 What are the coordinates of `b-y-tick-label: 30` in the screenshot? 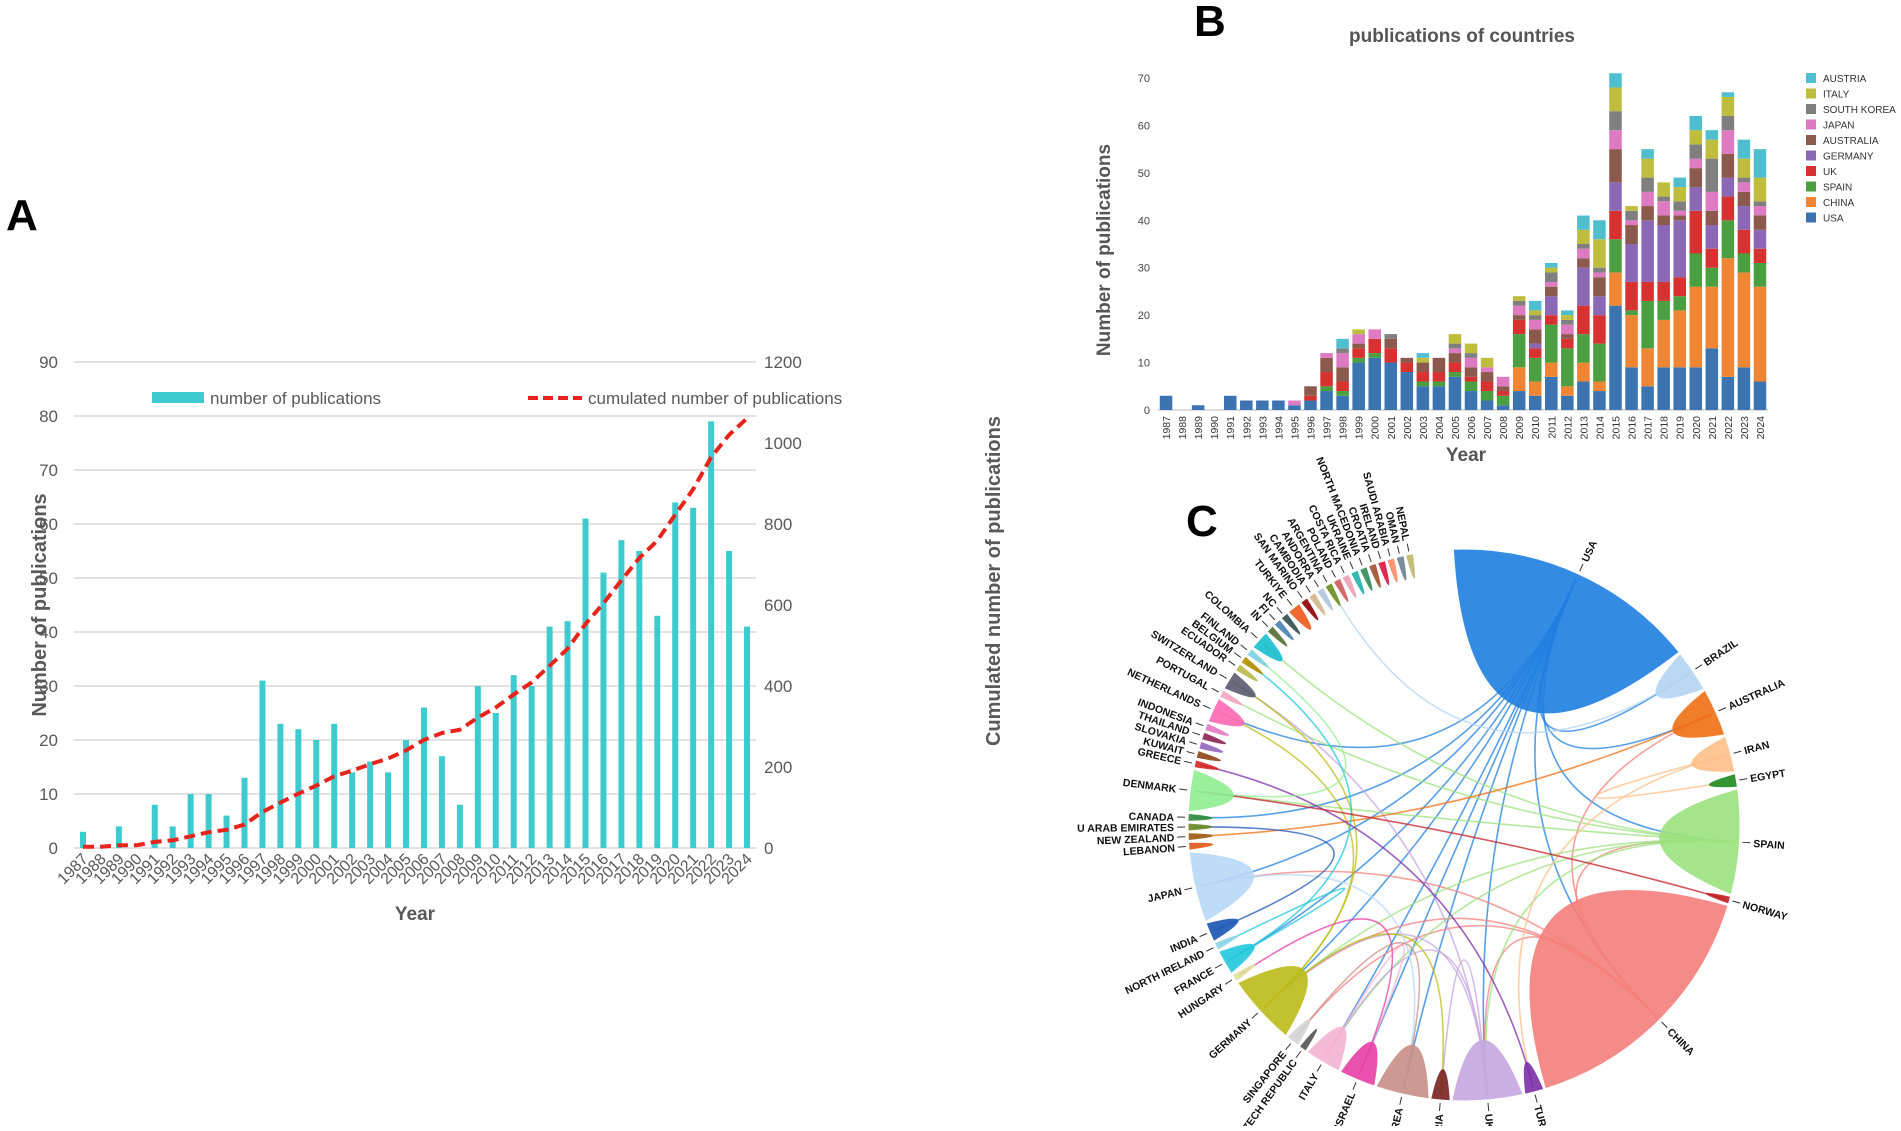 It's located at (1144, 269).